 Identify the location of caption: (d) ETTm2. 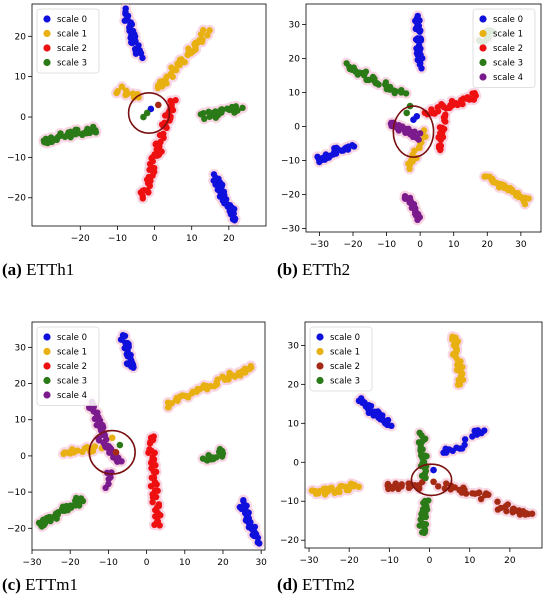
(316, 584).